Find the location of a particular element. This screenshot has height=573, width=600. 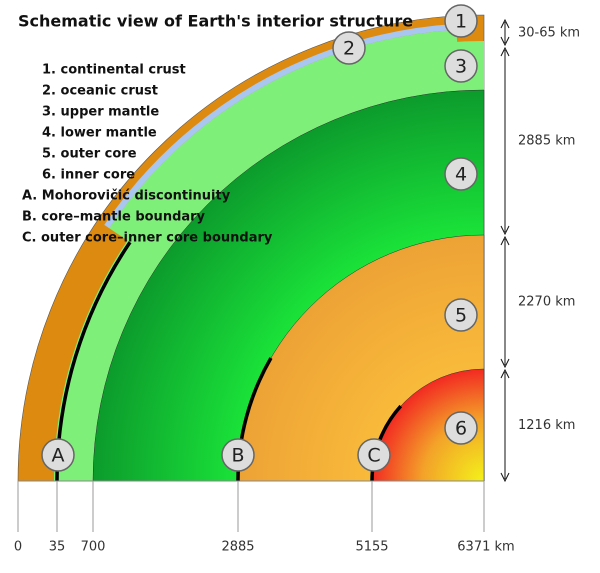

depth-label: 30-65 km is located at coordinates (549, 33).